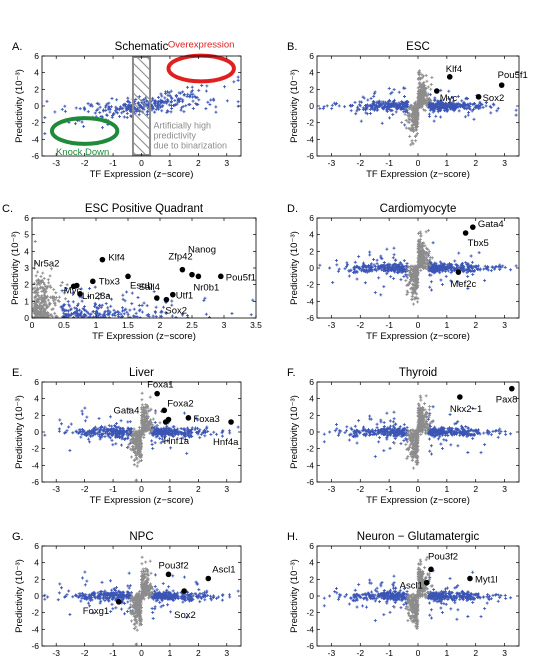  Describe the element at coordinates (113, 489) in the screenshot. I see `x-tick-label: -1` at that location.